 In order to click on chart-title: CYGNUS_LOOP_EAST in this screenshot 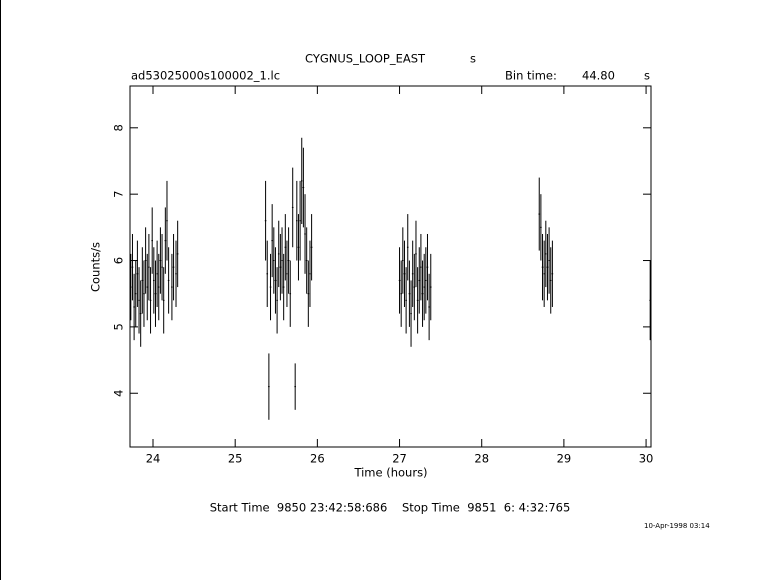, I will do `click(365, 59)`.